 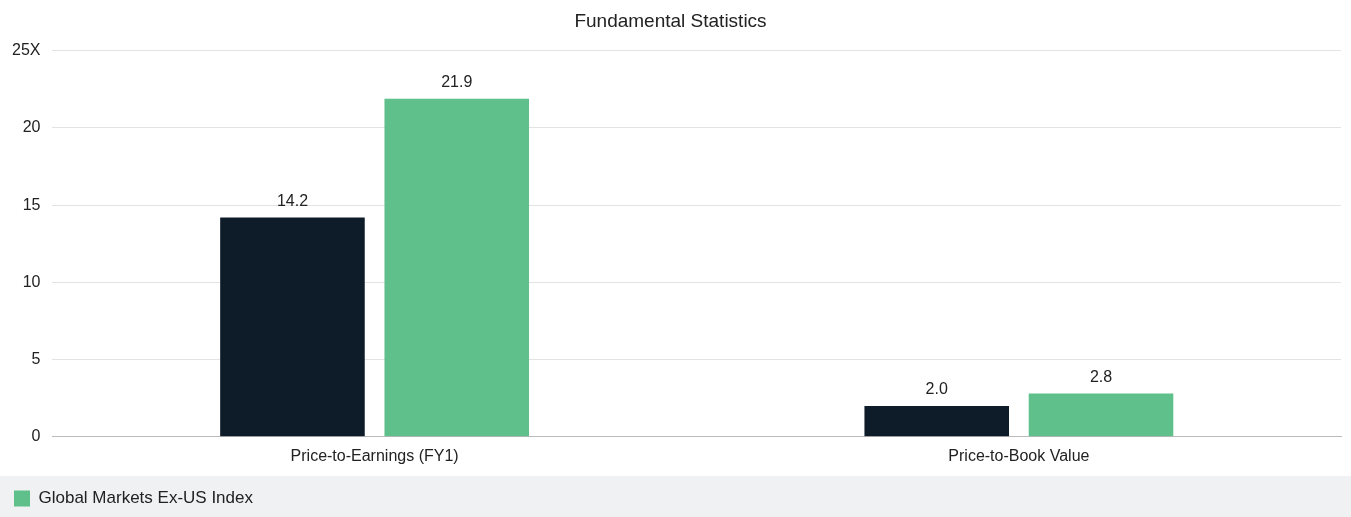 What do you see at coordinates (146, 498) in the screenshot?
I see `legend-label: Global Markets Ex-US Index` at bounding box center [146, 498].